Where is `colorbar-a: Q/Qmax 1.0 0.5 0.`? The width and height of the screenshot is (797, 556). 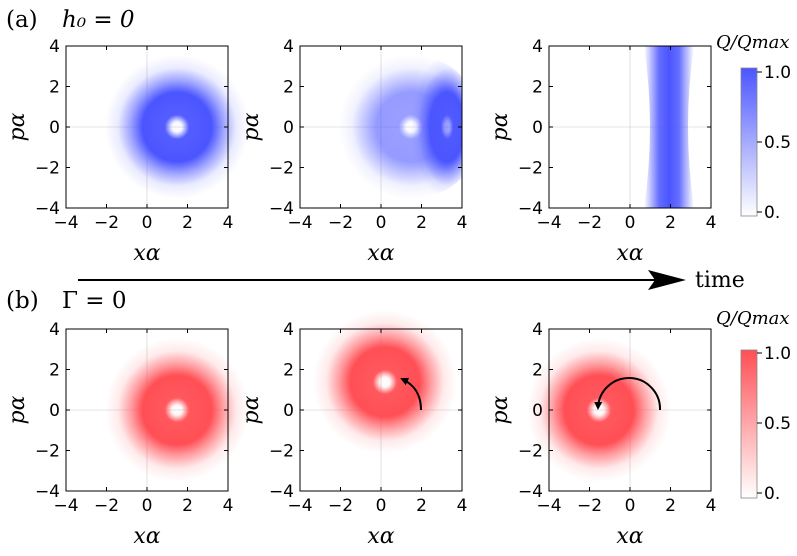 colorbar-a: Q/Qmax 1.0 0.5 0. is located at coordinates (753, 127).